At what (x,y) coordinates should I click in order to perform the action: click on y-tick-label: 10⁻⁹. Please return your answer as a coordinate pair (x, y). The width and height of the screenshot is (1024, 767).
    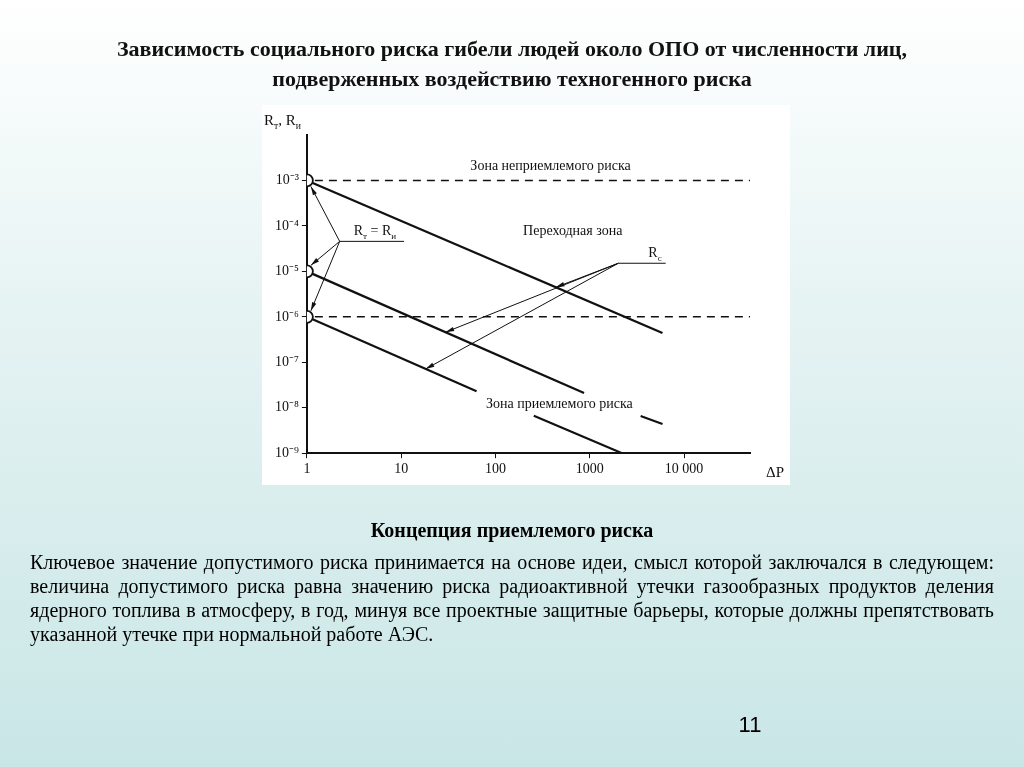
    Looking at the image, I should click on (286, 452).